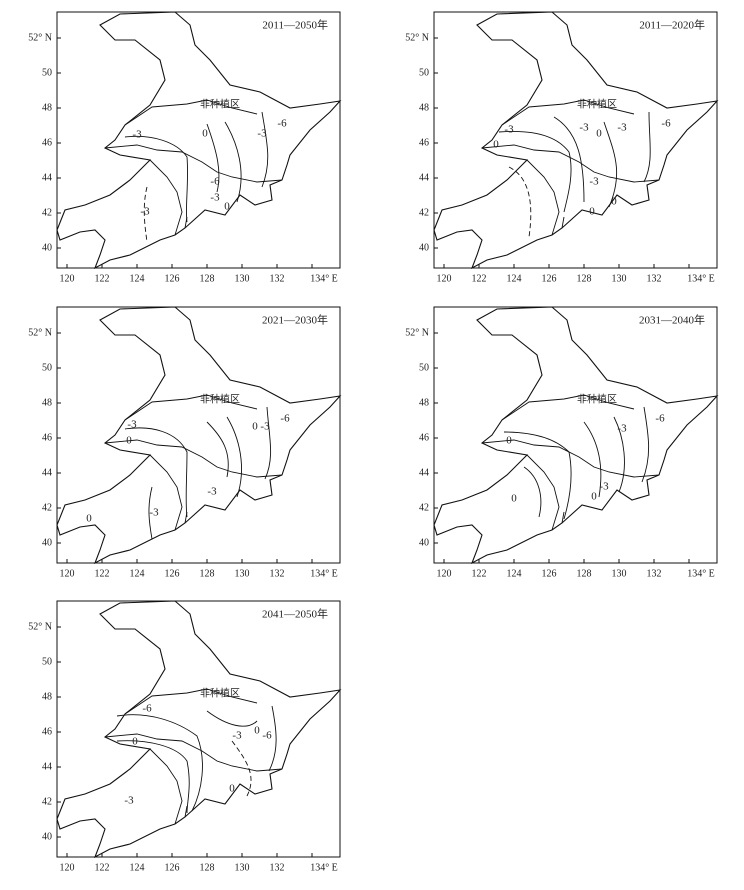 Image resolution: width=744 pixels, height=890 pixels. Describe the element at coordinates (672, 25) in the screenshot. I see `panel-title: 2011—2020年` at that location.